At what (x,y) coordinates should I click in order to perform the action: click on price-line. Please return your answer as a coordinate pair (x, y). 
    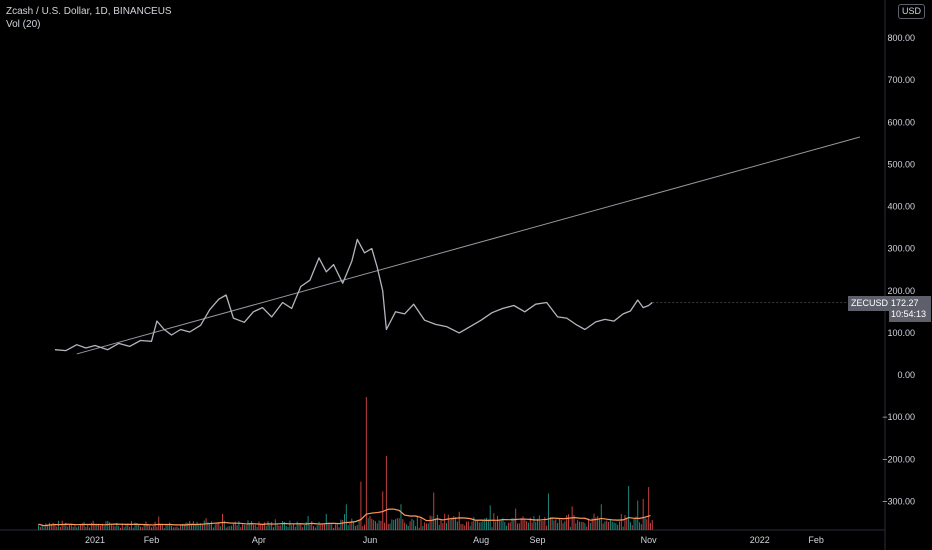
    Looking at the image, I should click on (353, 295).